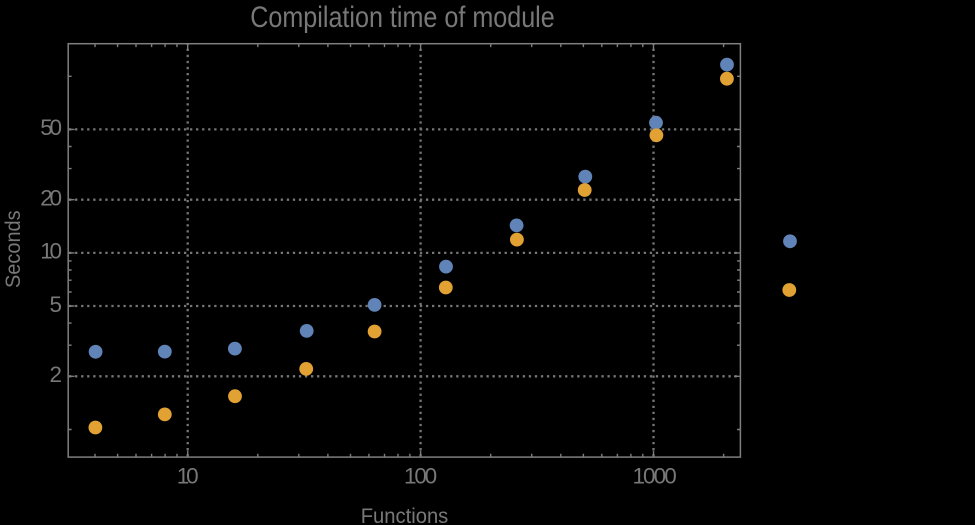 The width and height of the screenshot is (975, 525). Describe the element at coordinates (51, 198) in the screenshot. I see `svg-text: 20` at that location.